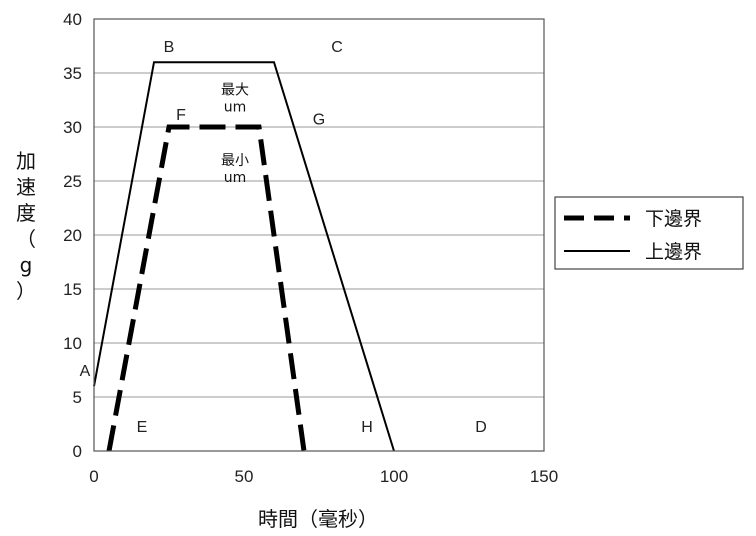 The height and width of the screenshot is (536, 756). I want to click on x-tick-labels: 0 50 100 150, so click(323, 476).